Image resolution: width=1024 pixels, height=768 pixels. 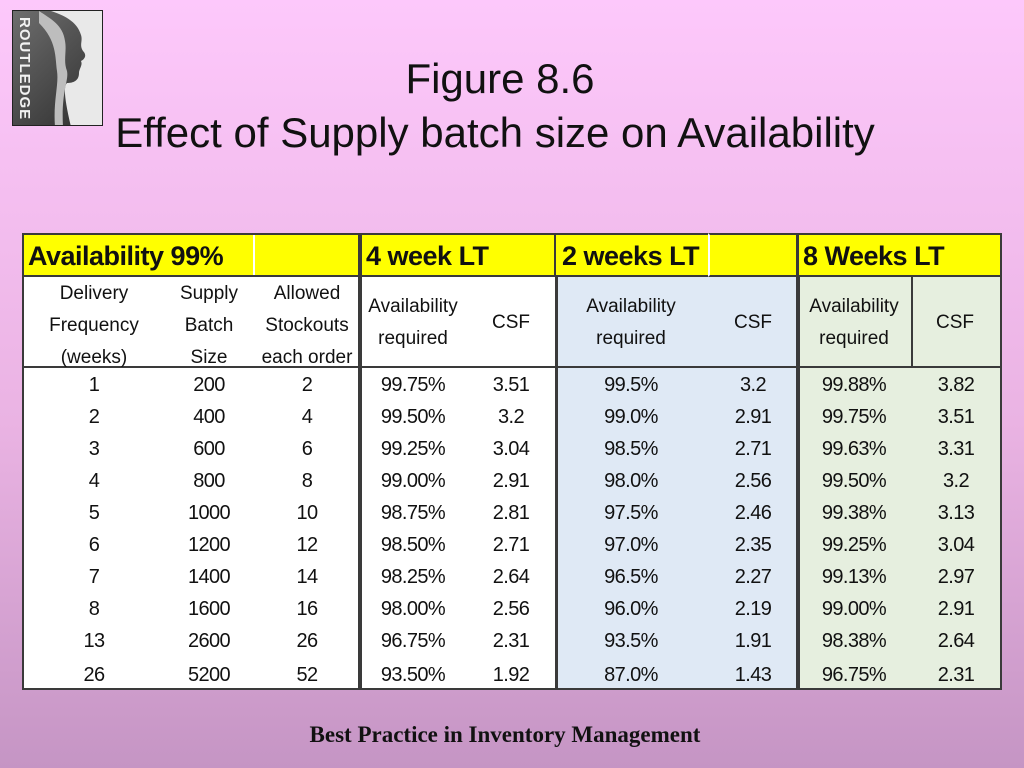 I want to click on cell-delivery-frequency: 5, so click(x=94, y=513).